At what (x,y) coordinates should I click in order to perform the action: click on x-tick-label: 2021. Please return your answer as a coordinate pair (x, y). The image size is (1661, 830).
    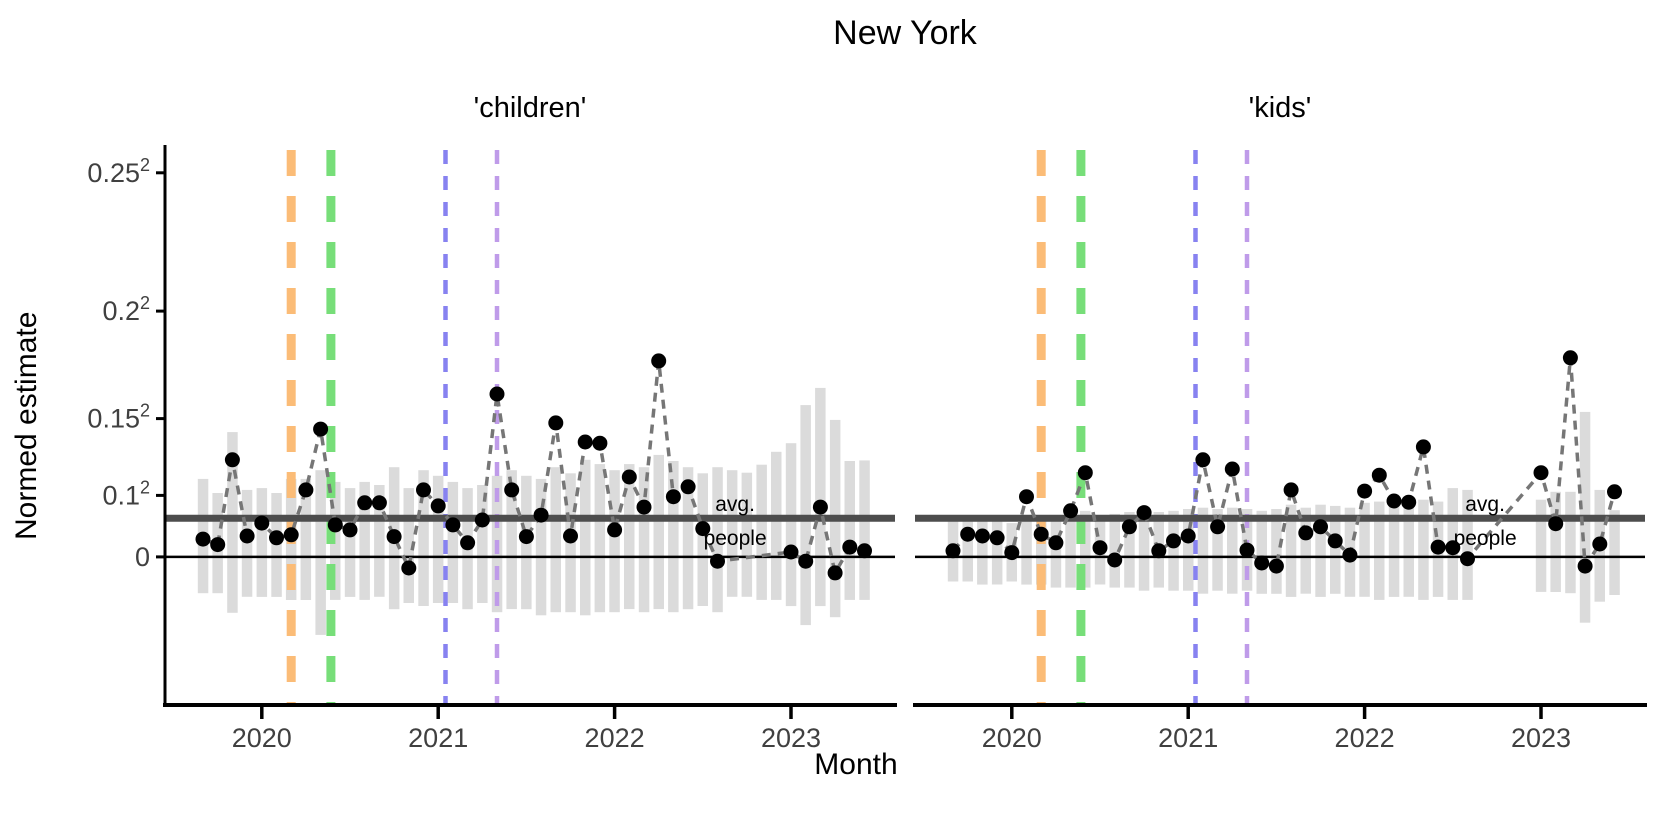
    Looking at the image, I should click on (1188, 738).